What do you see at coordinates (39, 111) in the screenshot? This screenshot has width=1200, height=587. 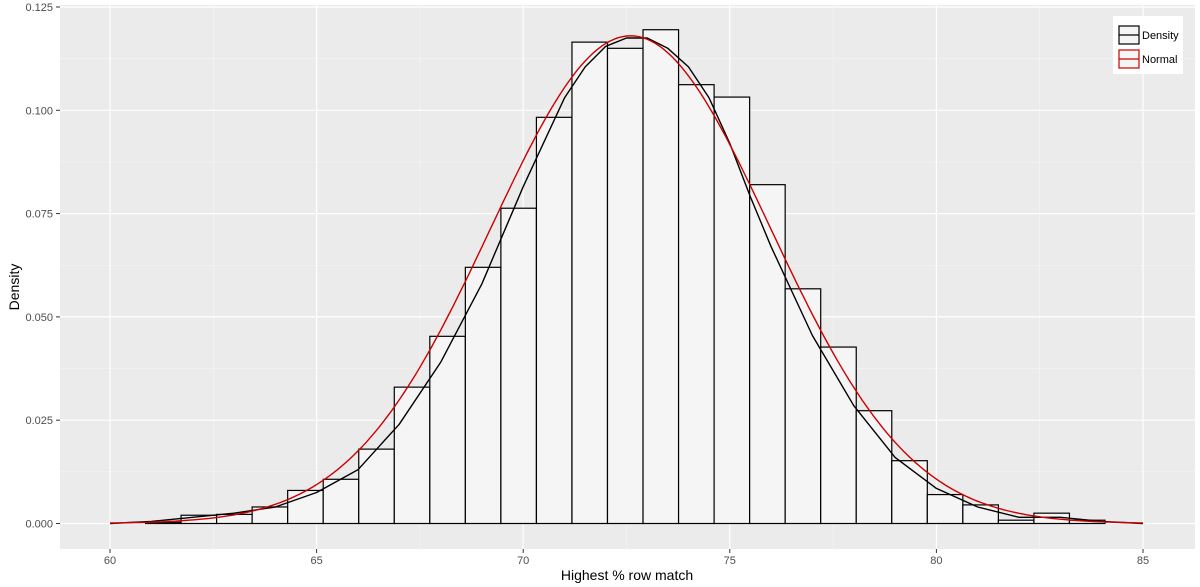 I see `y-tick-label: 0.100` at bounding box center [39, 111].